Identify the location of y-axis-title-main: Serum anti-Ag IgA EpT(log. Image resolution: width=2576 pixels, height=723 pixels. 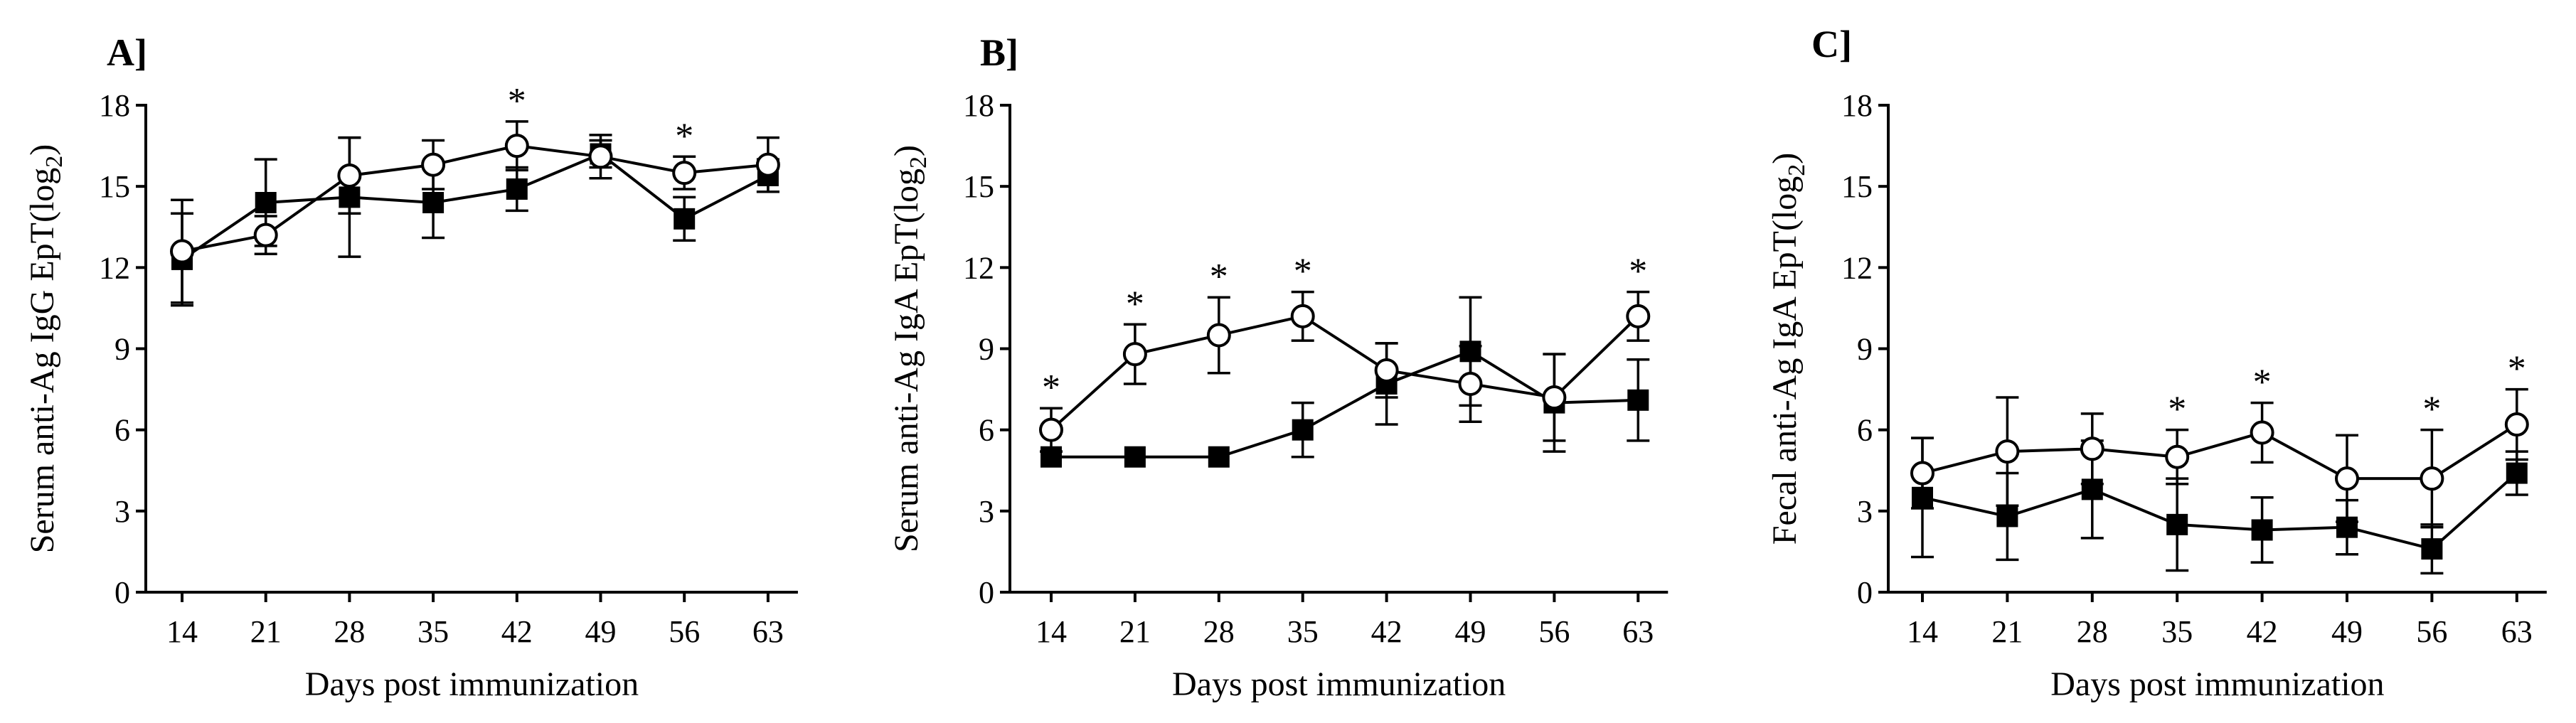
(906, 360).